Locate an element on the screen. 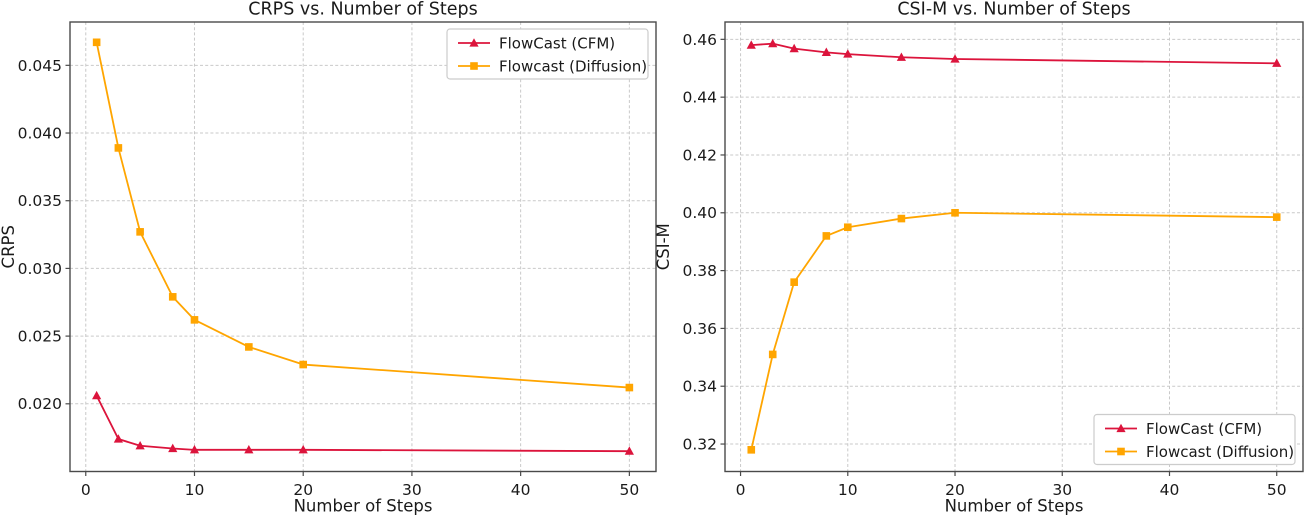 Image resolution: width=1311 pixels, height=519 pixels. y-tick-label: 0.045 is located at coordinates (40, 66).